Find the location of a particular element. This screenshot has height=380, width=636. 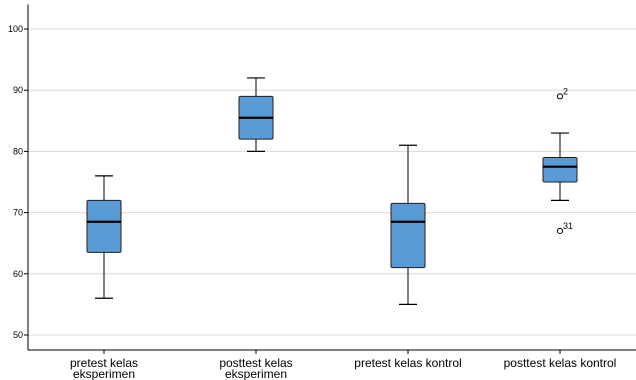

outlier-label: 31 is located at coordinates (568, 226).